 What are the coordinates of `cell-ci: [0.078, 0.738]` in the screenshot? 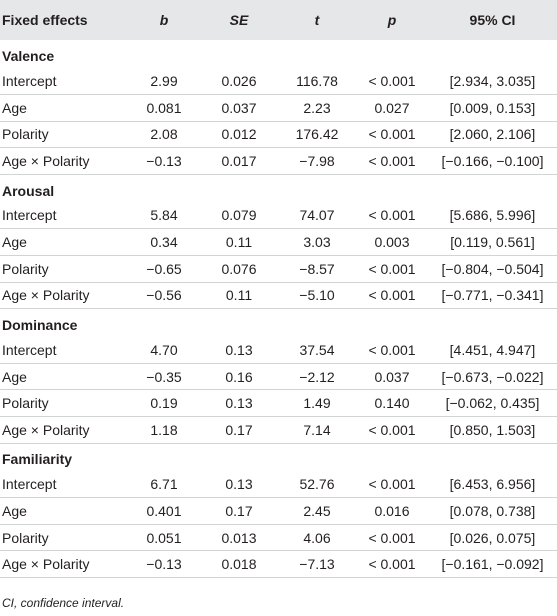 It's located at (492, 511).